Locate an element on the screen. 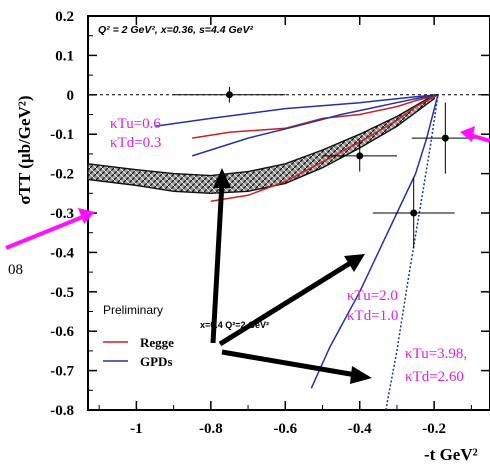 The image size is (490, 472). legend-label-gpds: GPDs is located at coordinates (156, 361).